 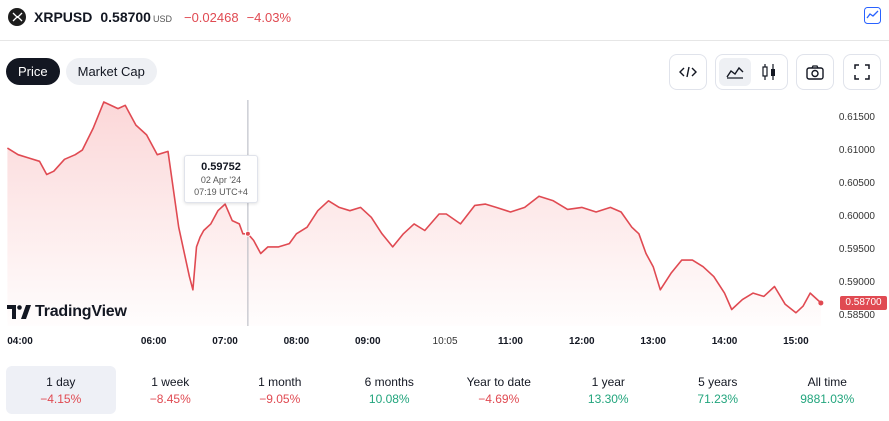 What do you see at coordinates (296, 341) in the screenshot?
I see `x-axis-tick: 08:00` at bounding box center [296, 341].